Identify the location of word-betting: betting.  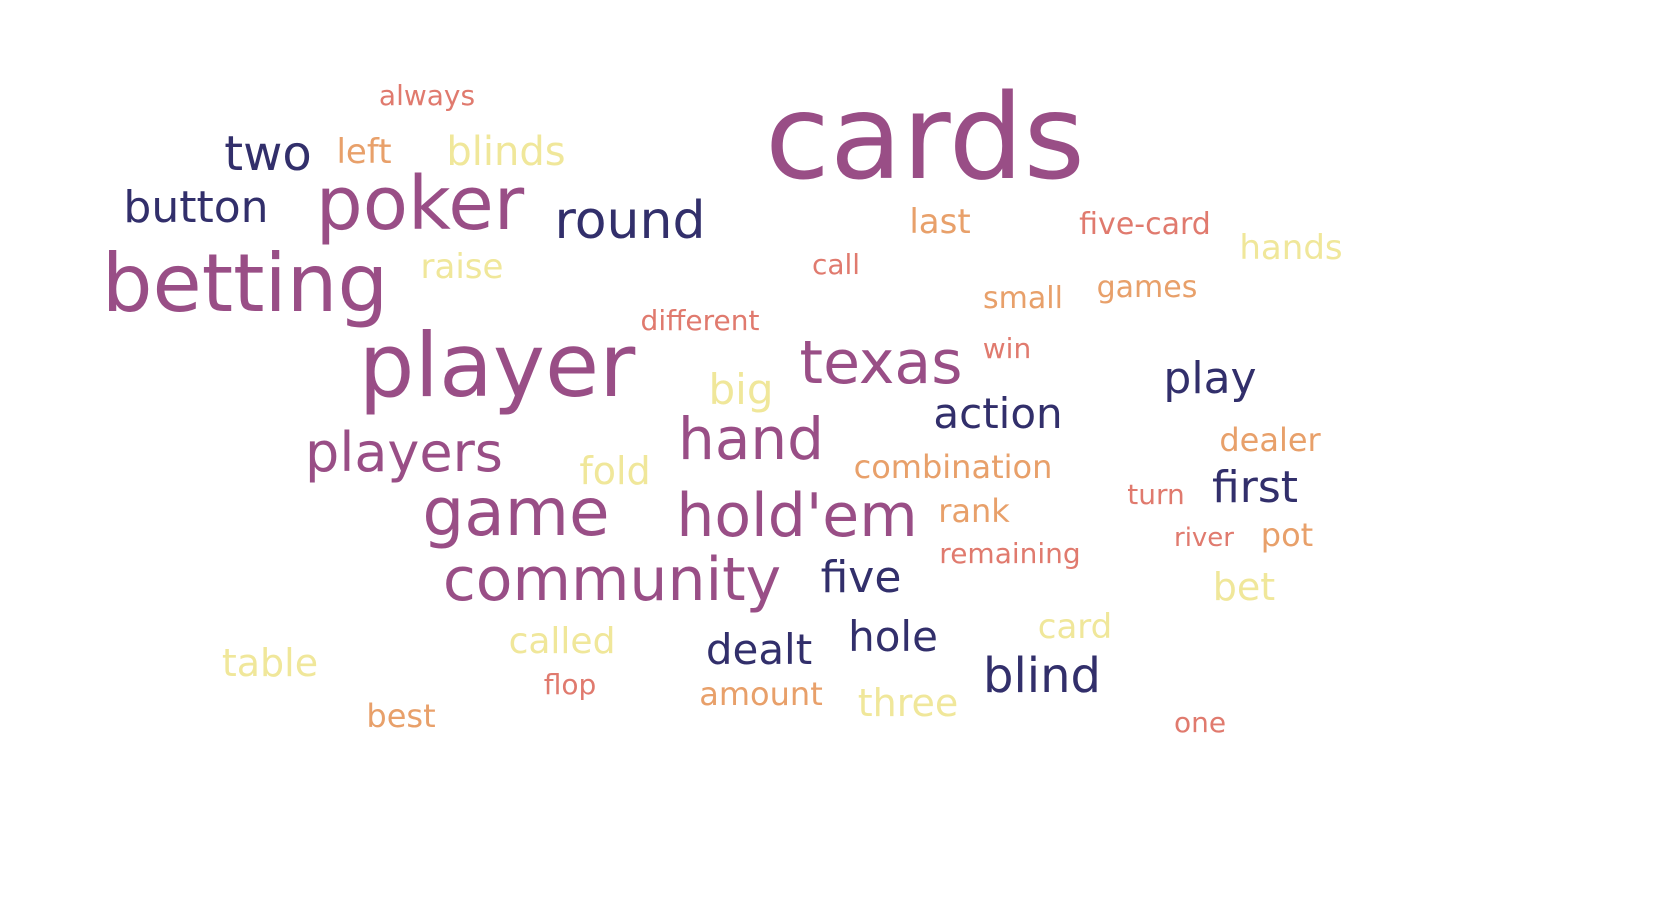
(245, 283).